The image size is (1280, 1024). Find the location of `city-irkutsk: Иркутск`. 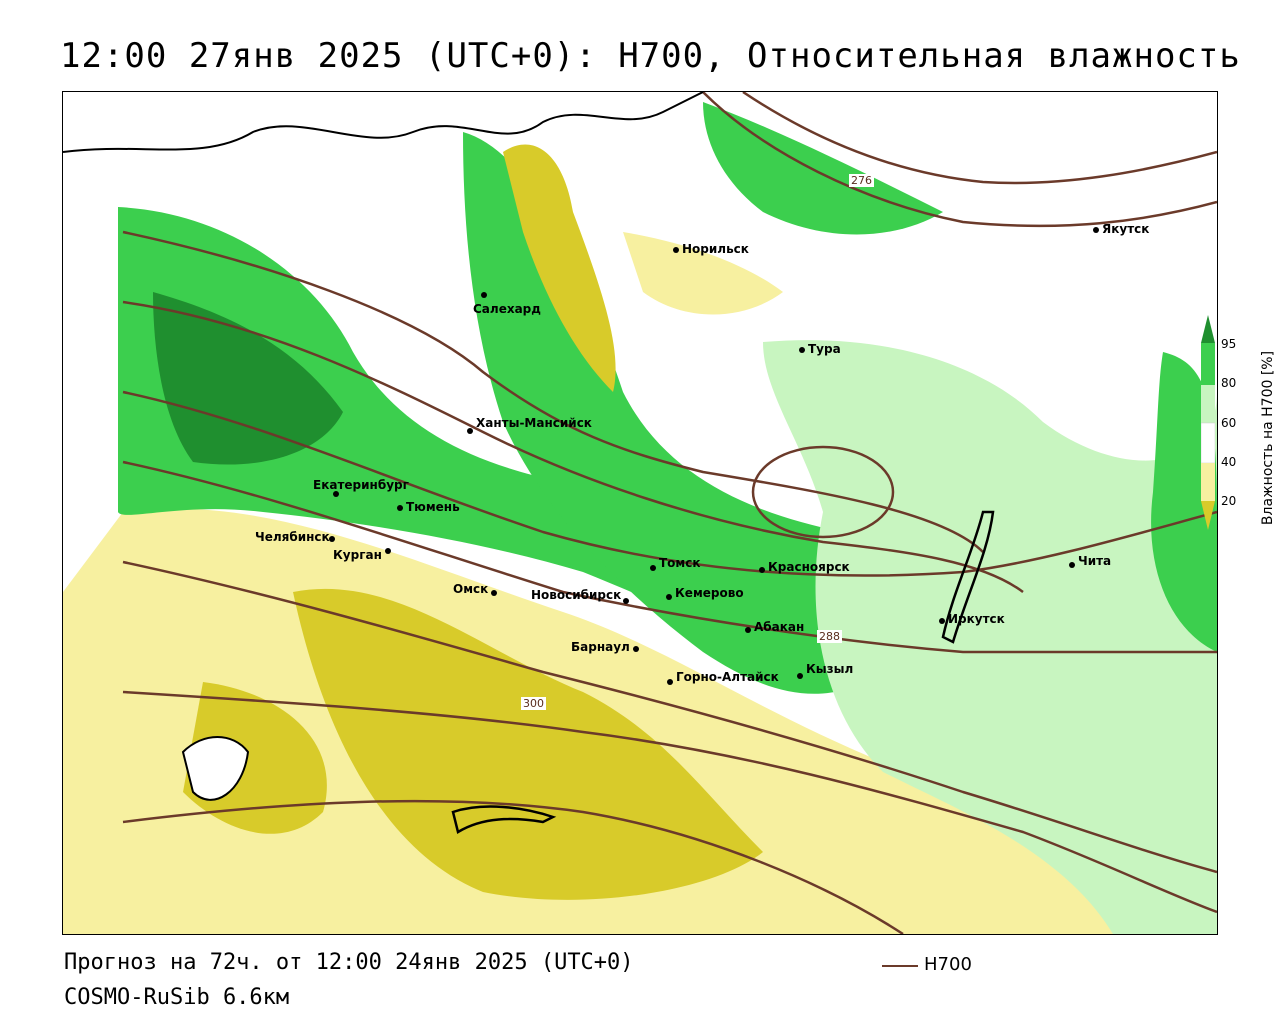

city-irkutsk: Иркутск is located at coordinates (972, 619).